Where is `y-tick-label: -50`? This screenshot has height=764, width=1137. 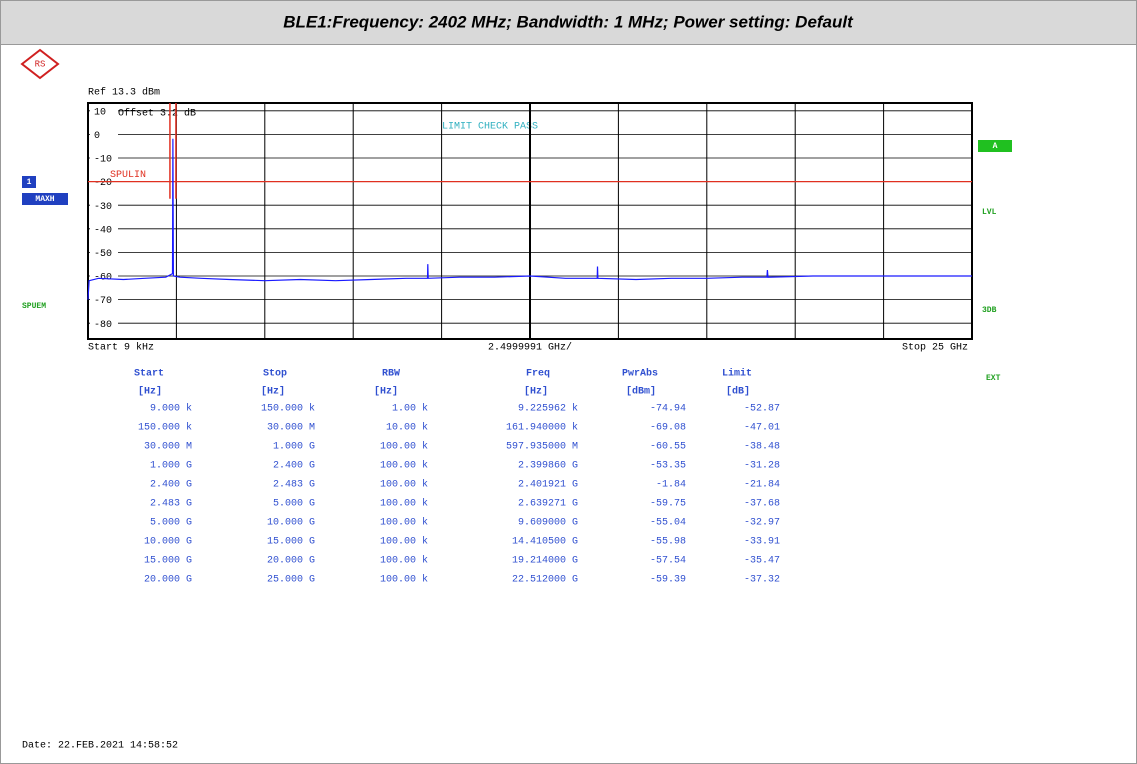 y-tick-label: -50 is located at coordinates (103, 254).